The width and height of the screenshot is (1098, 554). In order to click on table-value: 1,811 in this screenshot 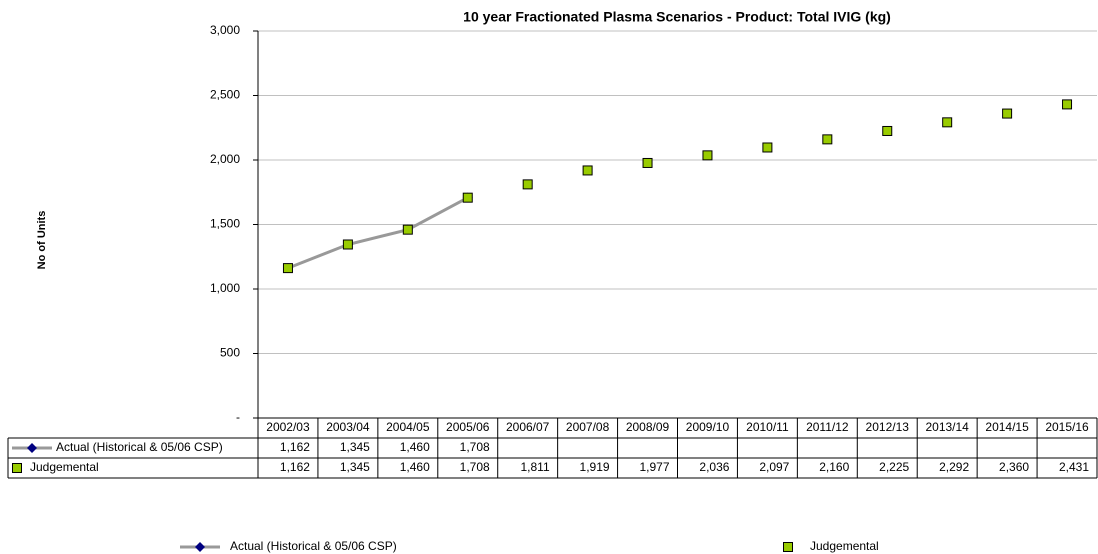, I will do `click(535, 467)`.